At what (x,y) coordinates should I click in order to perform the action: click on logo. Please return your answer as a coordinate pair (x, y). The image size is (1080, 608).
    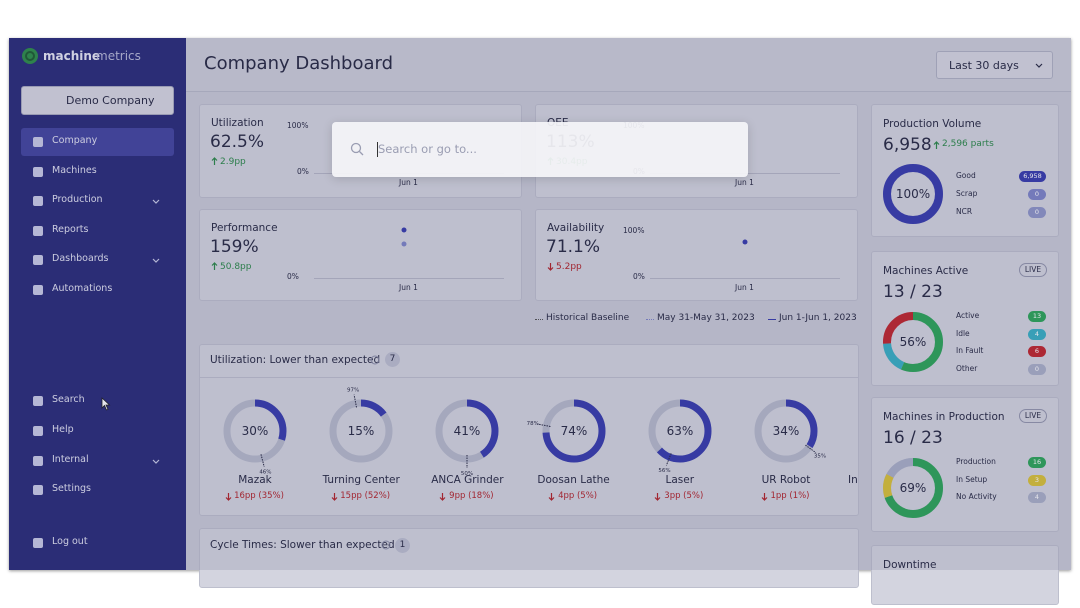
    Looking at the image, I should click on (30, 56).